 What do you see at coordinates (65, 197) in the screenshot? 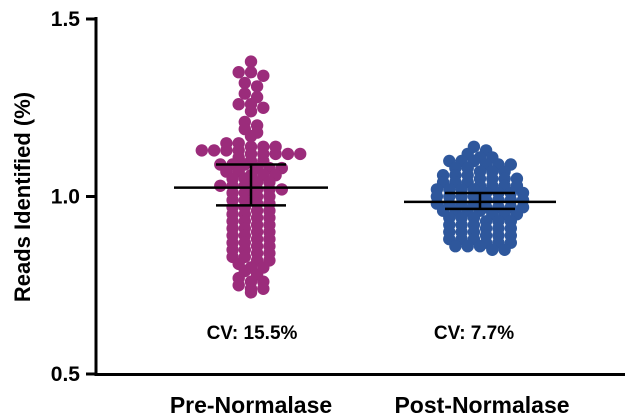
I see `y-tick-label: 1.0` at bounding box center [65, 197].